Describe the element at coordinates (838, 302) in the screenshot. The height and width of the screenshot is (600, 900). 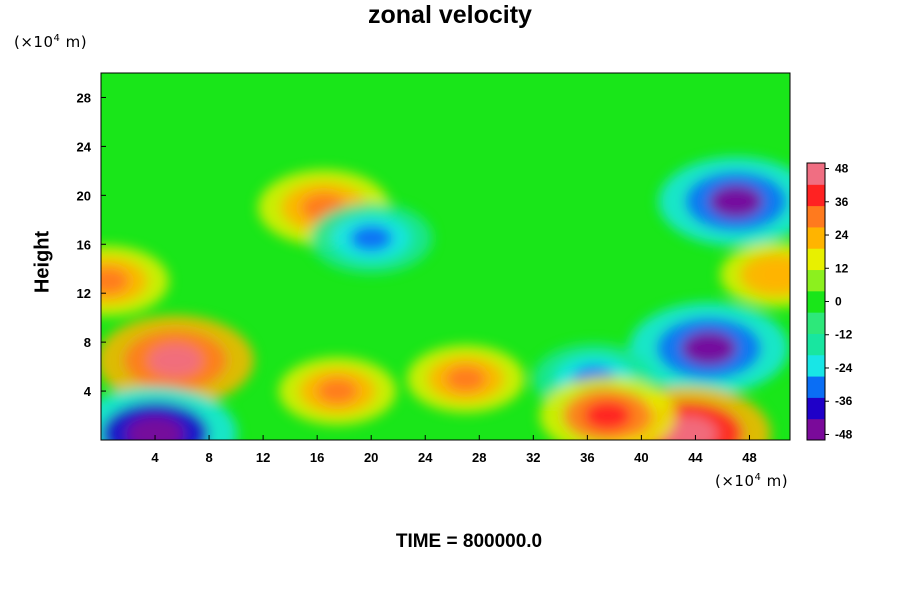
I see `colorbar-tick-label: 0` at that location.